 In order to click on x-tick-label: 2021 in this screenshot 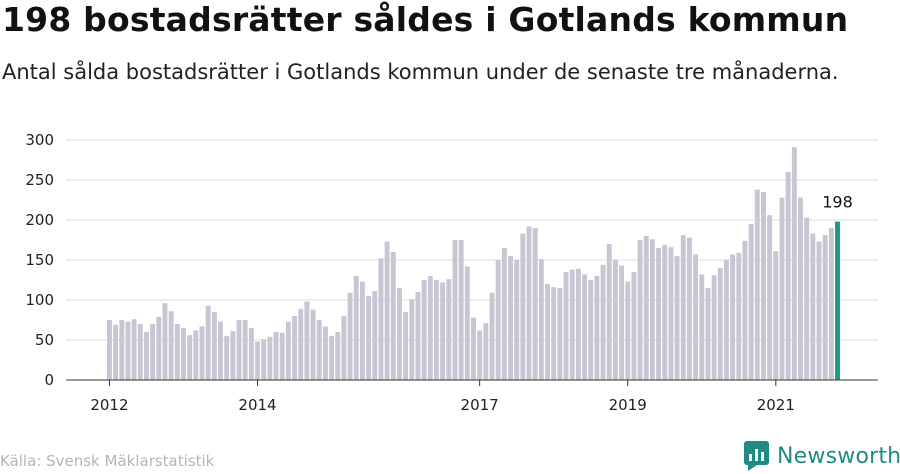, I will do `click(776, 405)`.